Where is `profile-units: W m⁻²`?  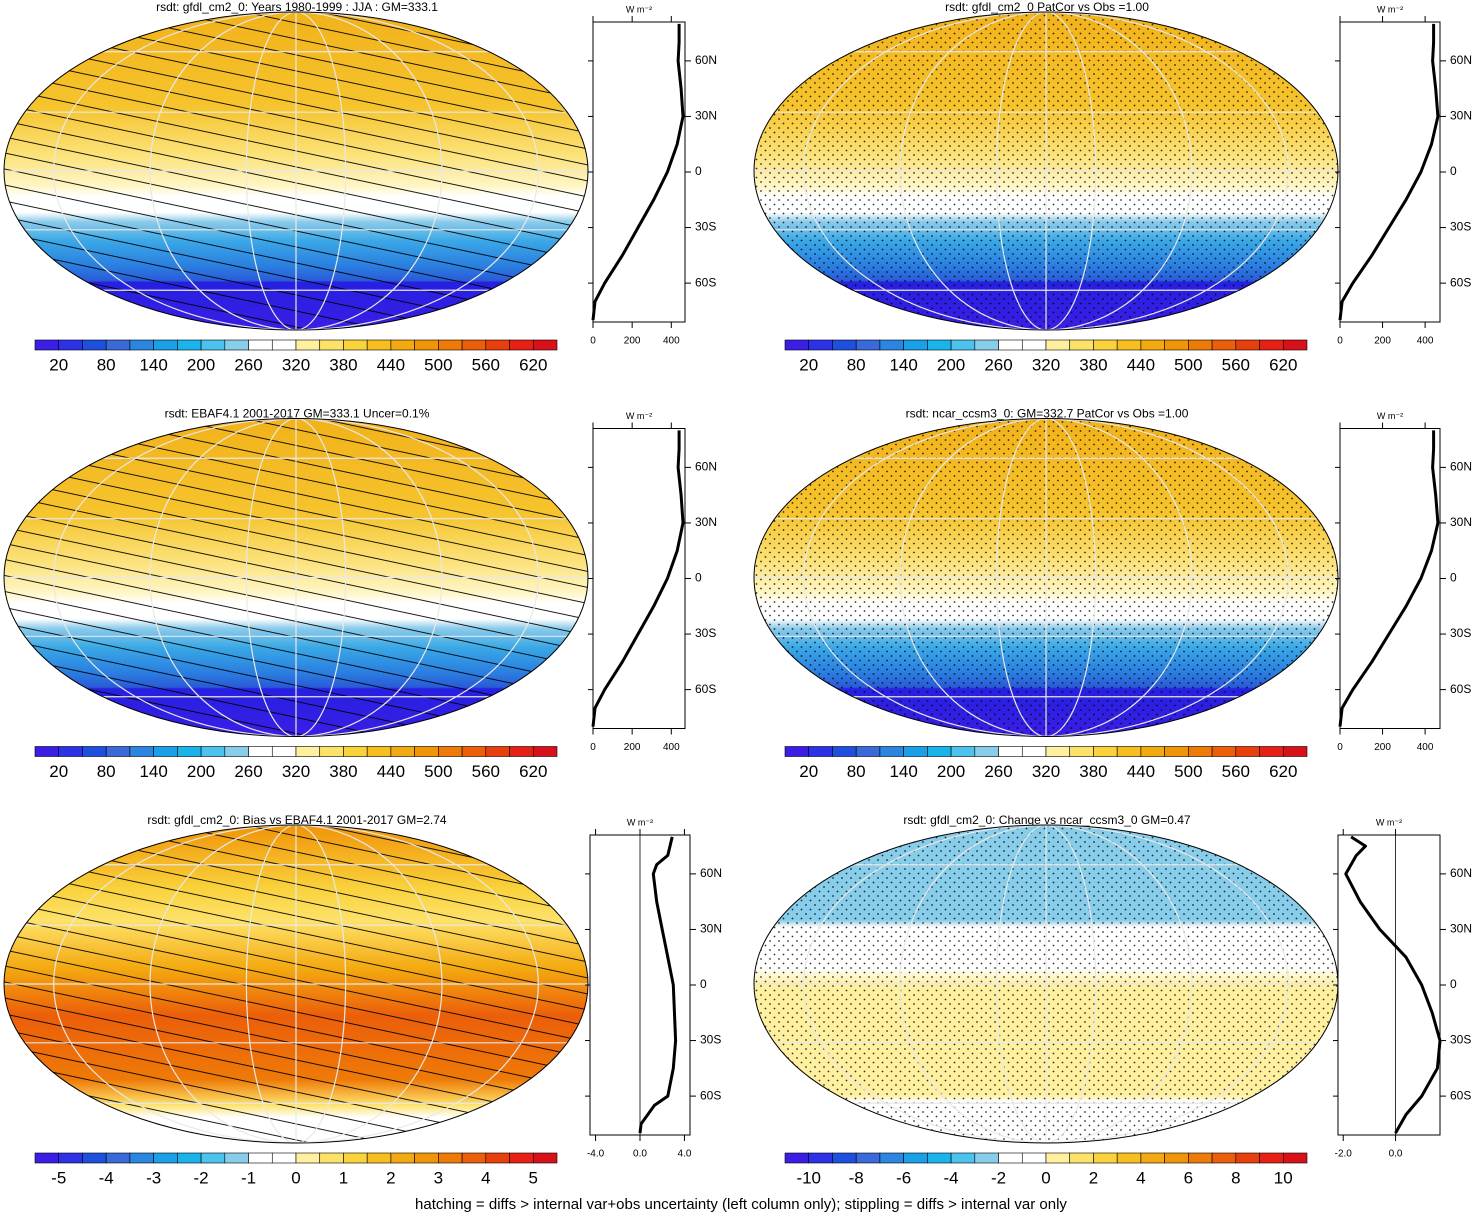 profile-units: W m⁻² is located at coordinates (639, 416).